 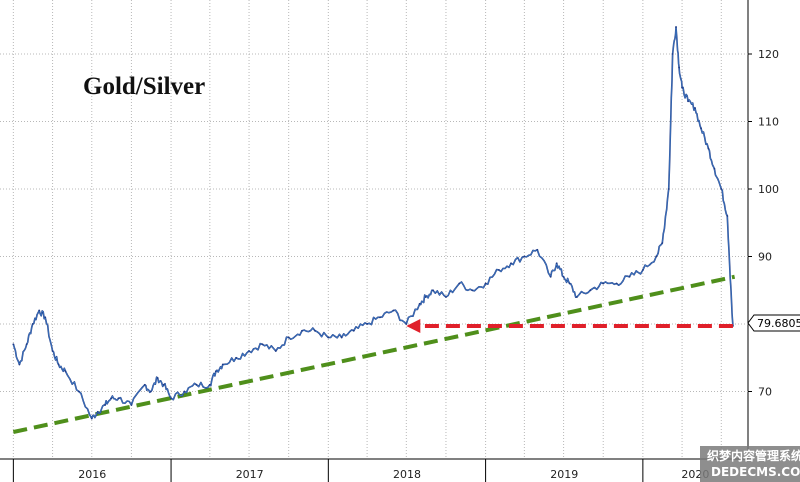 I want to click on x-year-label: 2016, so click(x=92, y=474).